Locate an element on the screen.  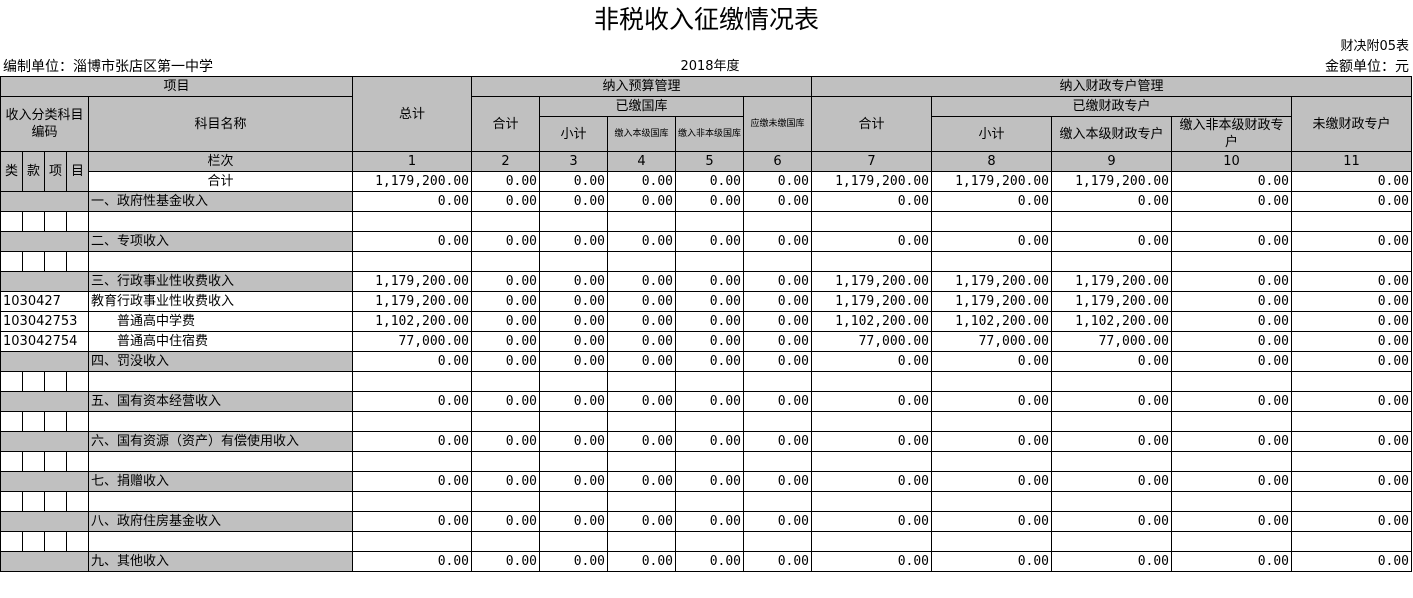
header-special-local: 缴入本级财政专户 is located at coordinates (1112, 134).